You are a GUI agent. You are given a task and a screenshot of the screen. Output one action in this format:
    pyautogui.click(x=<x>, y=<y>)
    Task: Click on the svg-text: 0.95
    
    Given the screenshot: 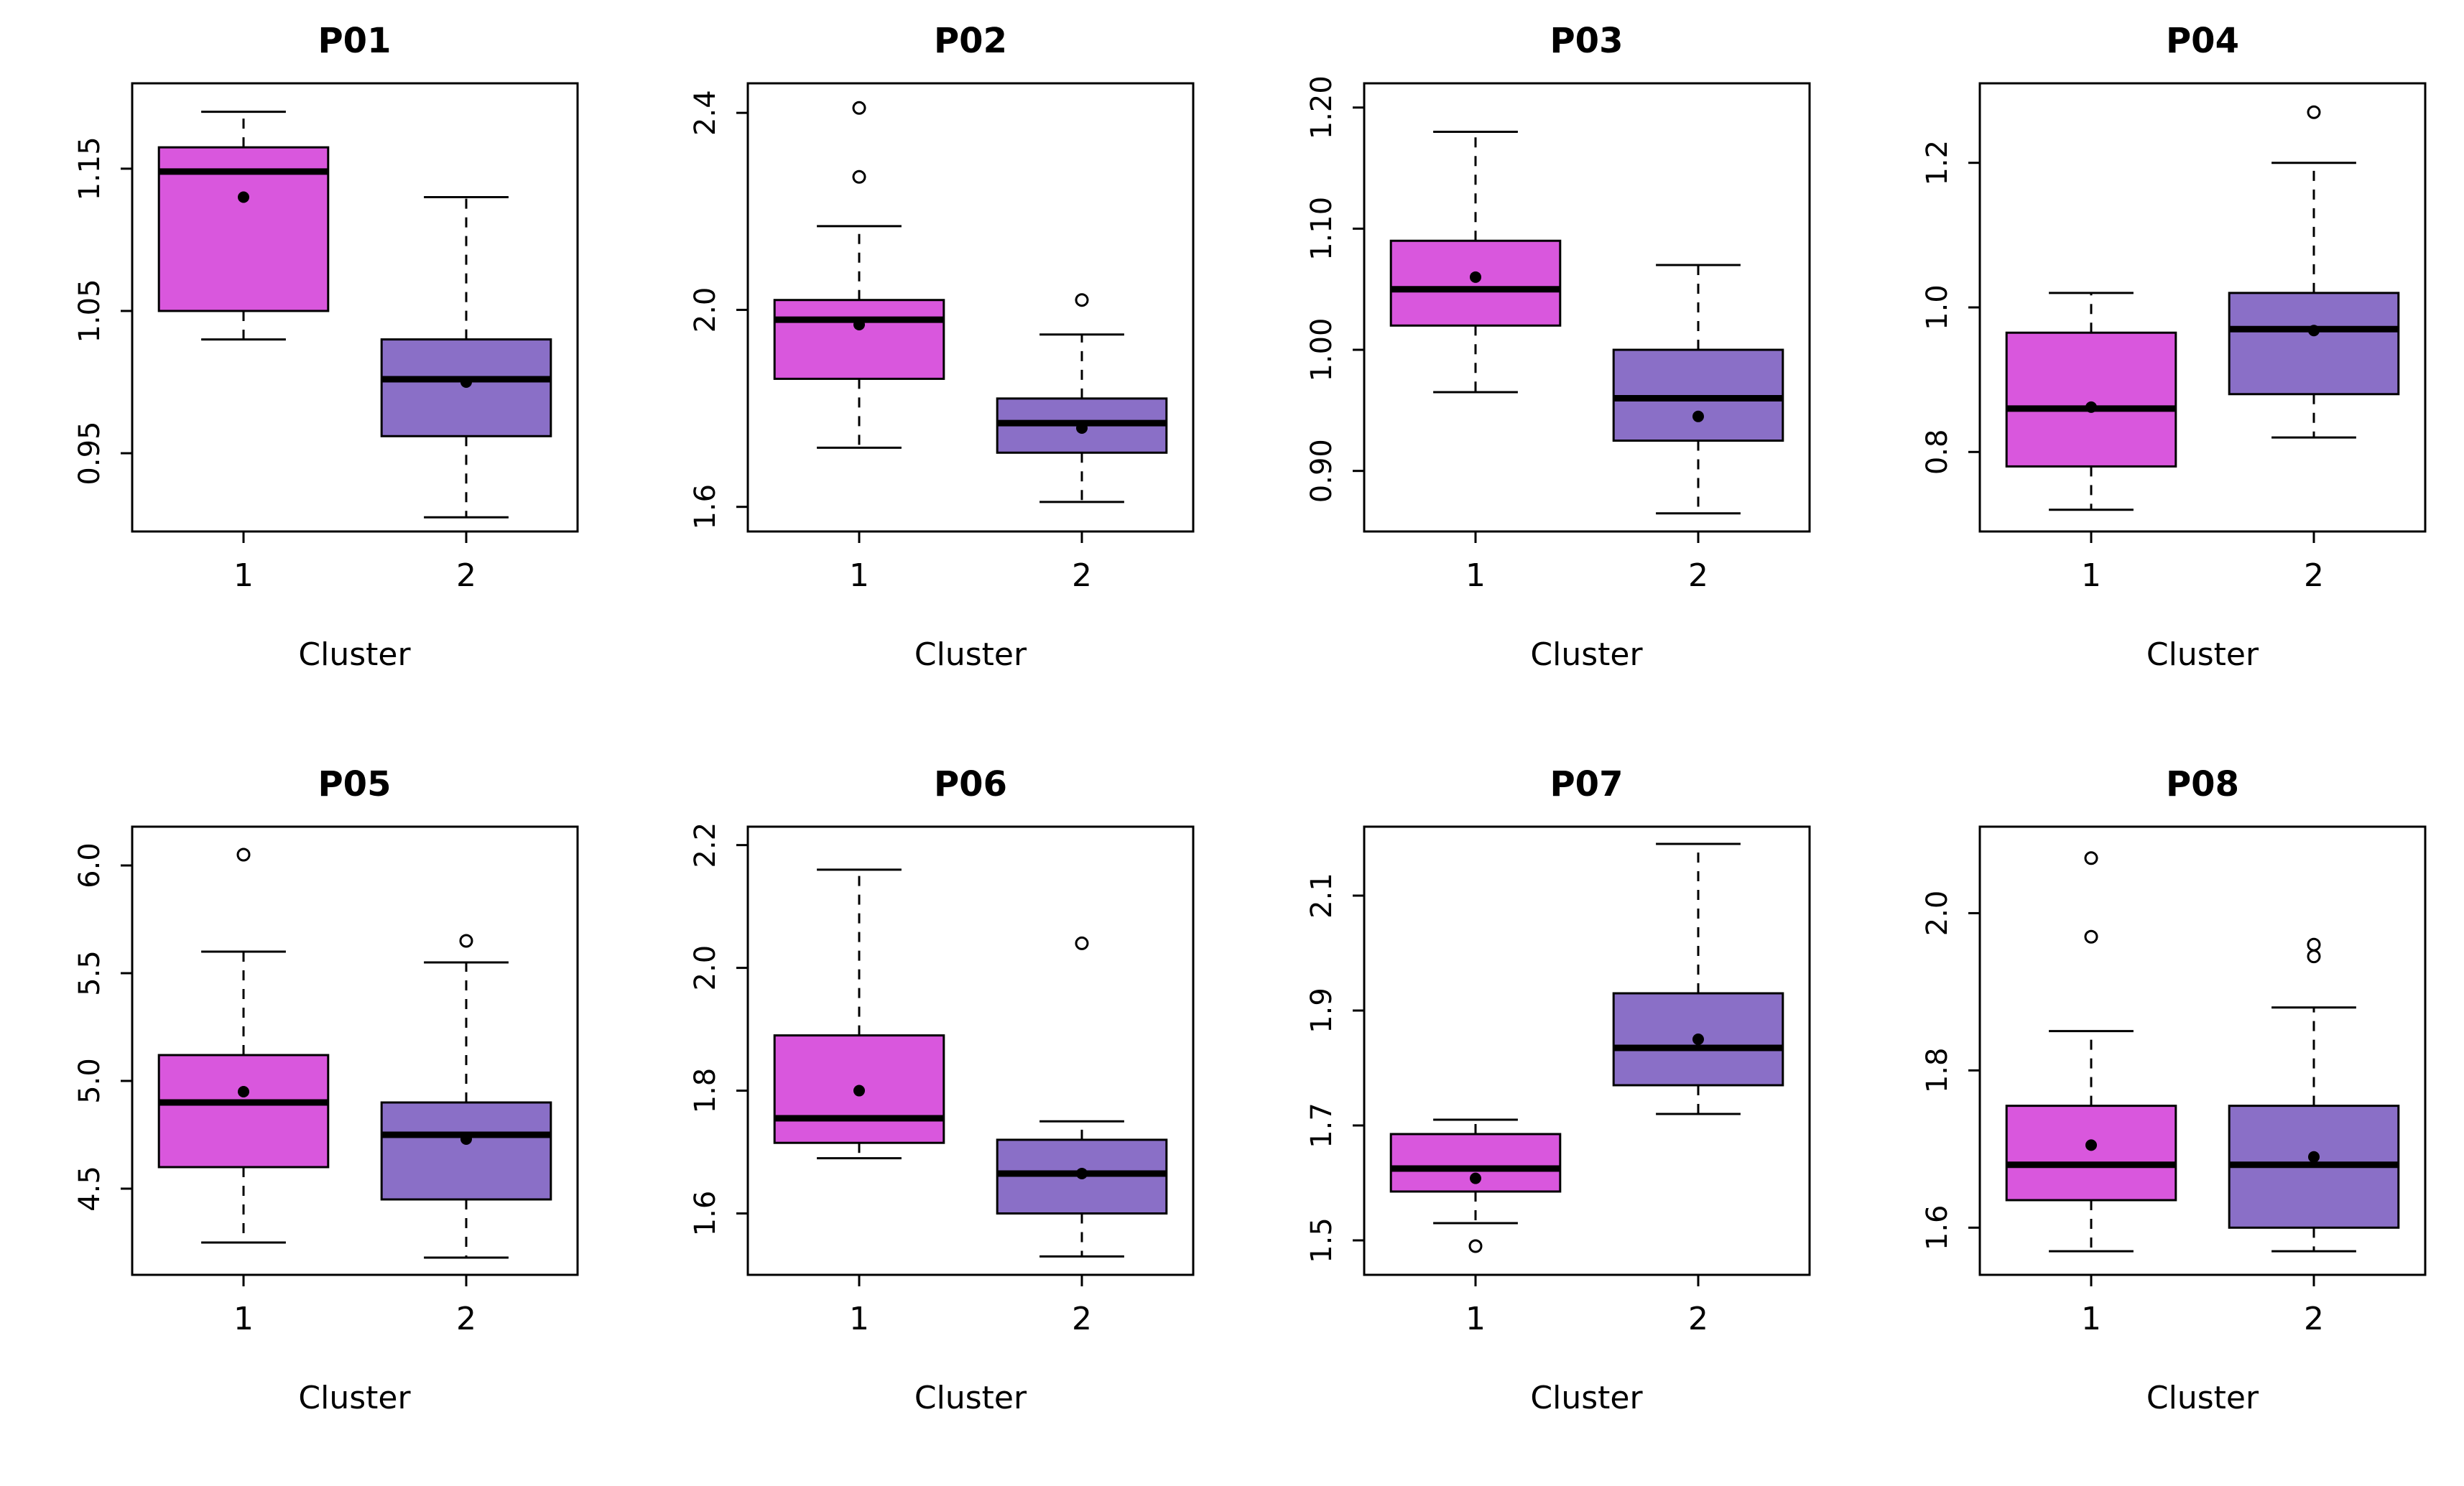 What is the action you would take?
    pyautogui.click(x=89, y=454)
    